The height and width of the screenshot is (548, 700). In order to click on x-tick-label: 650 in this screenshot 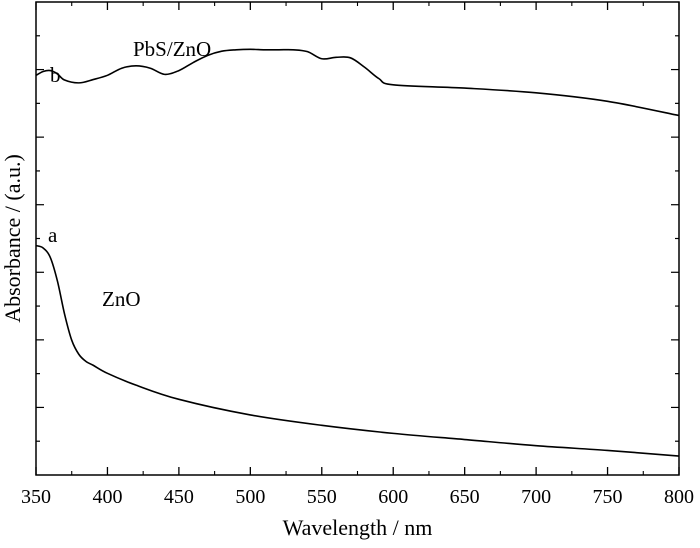, I will do `click(465, 497)`.